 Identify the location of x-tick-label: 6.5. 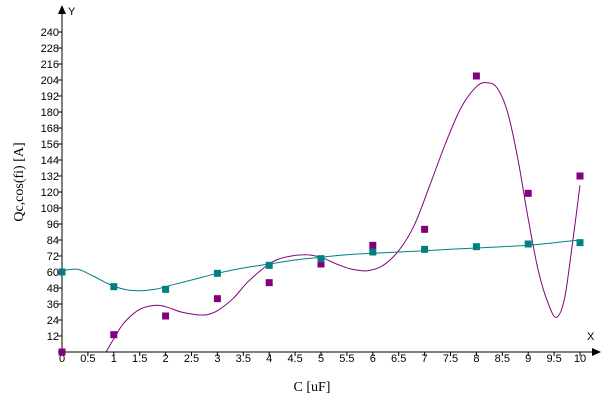
(398, 359).